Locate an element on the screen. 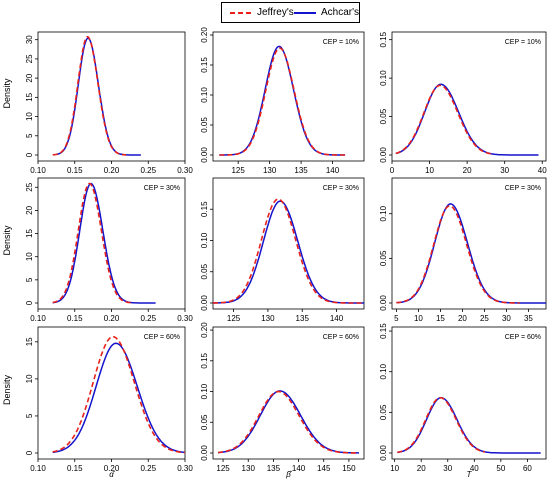  x-tick-label: 145 is located at coordinates (324, 468).